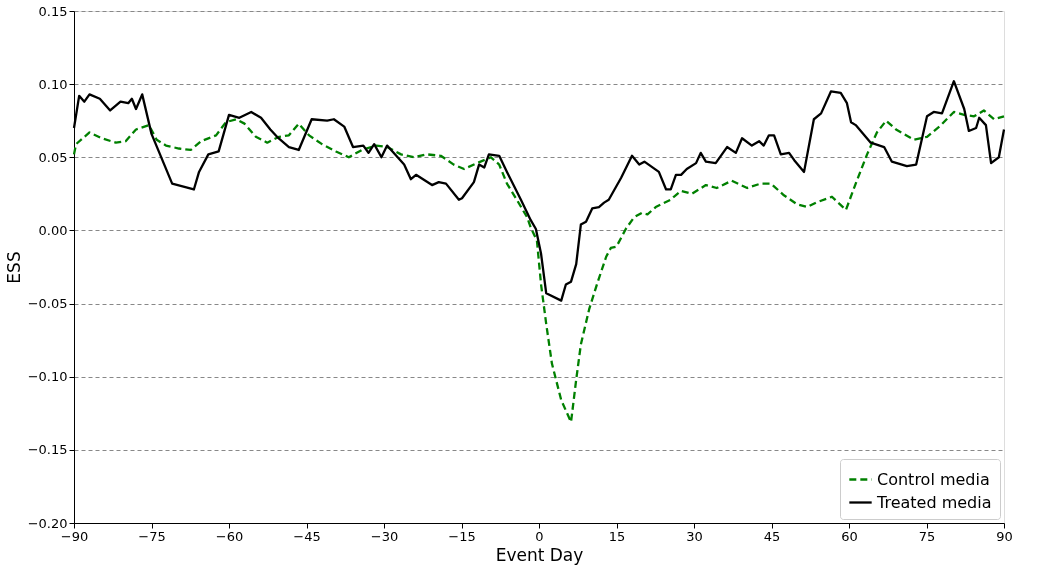  Describe the element at coordinates (849, 536) in the screenshot. I see `x-tick-label: 60` at that location.